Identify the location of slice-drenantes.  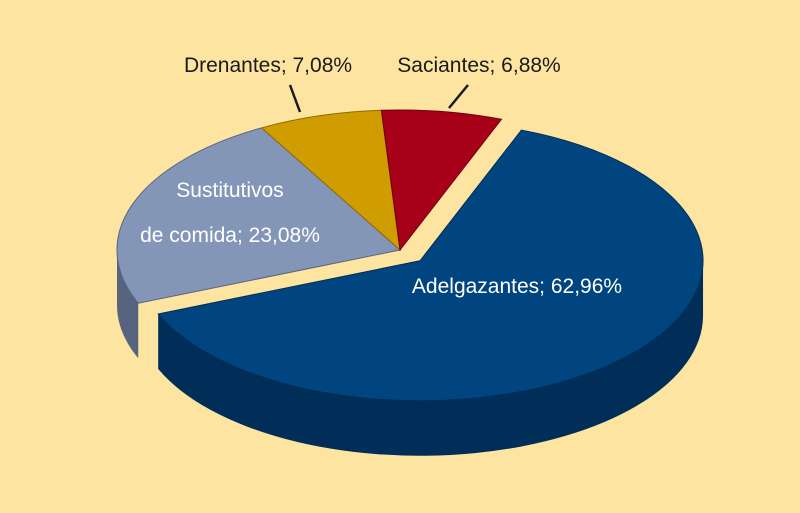
(330, 180).